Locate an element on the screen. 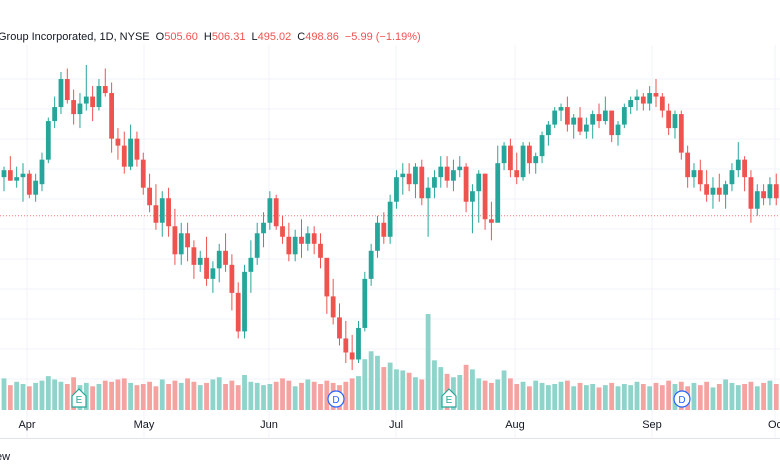 The height and width of the screenshot is (470, 780). change-value: −5.99 (−1.19%) is located at coordinates (383, 37).